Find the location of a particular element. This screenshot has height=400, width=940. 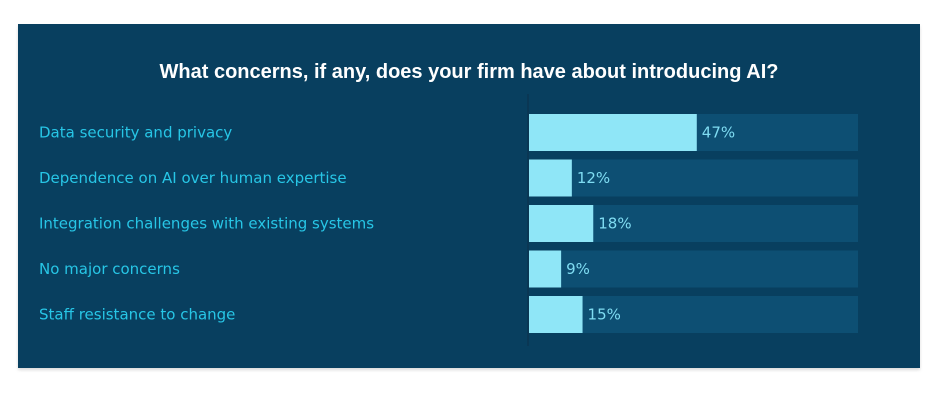

category-label: No major concerns is located at coordinates (109, 269).